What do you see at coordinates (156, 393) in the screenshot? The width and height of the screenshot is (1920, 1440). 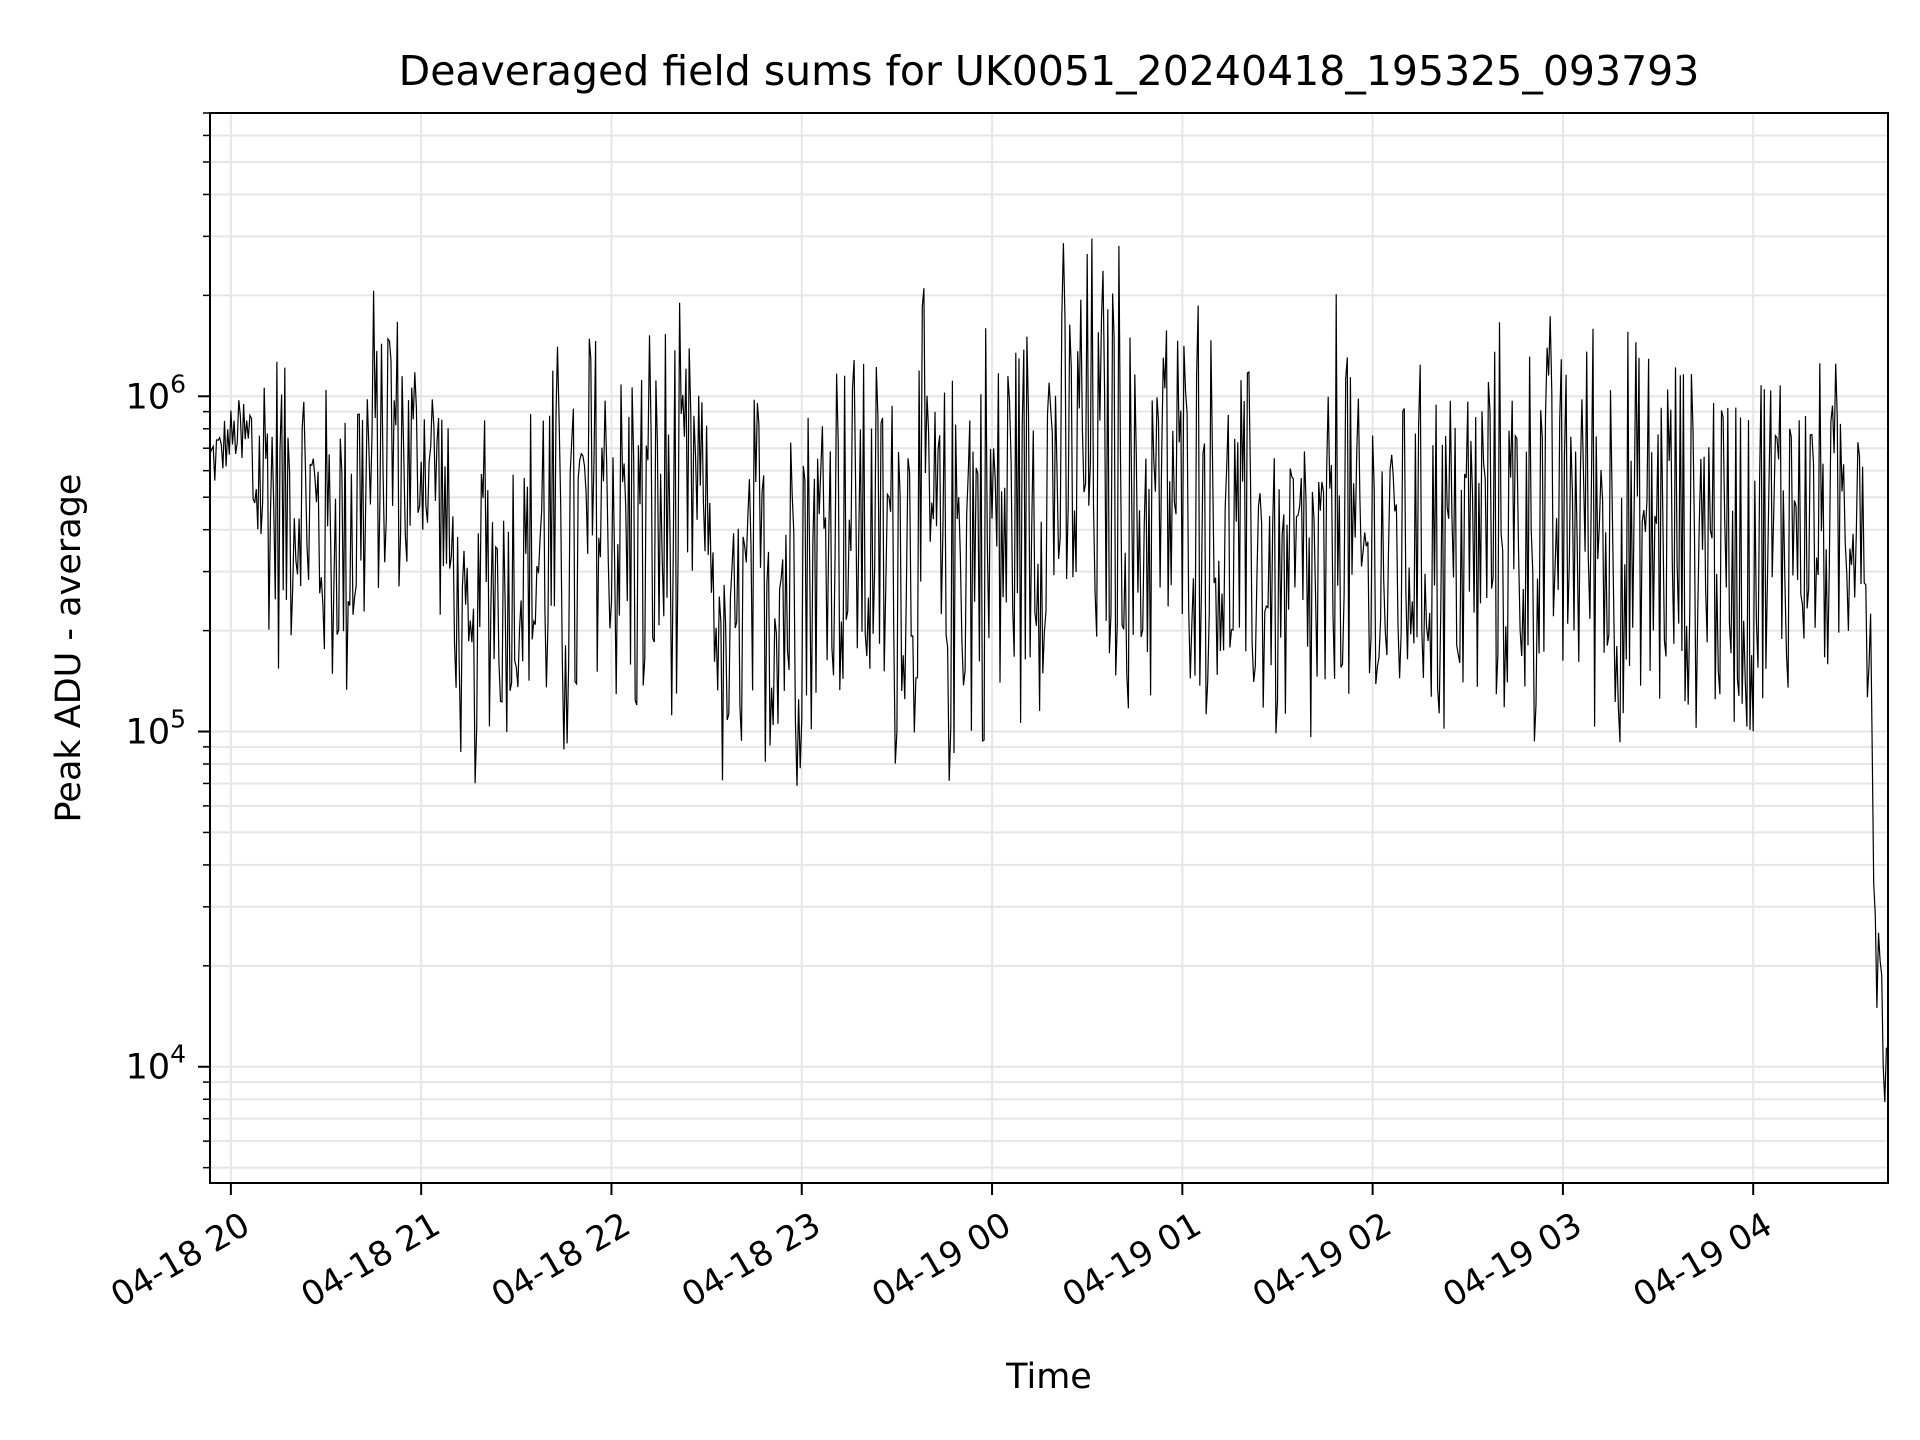 I see `y-tick-label: 10⁶` at bounding box center [156, 393].